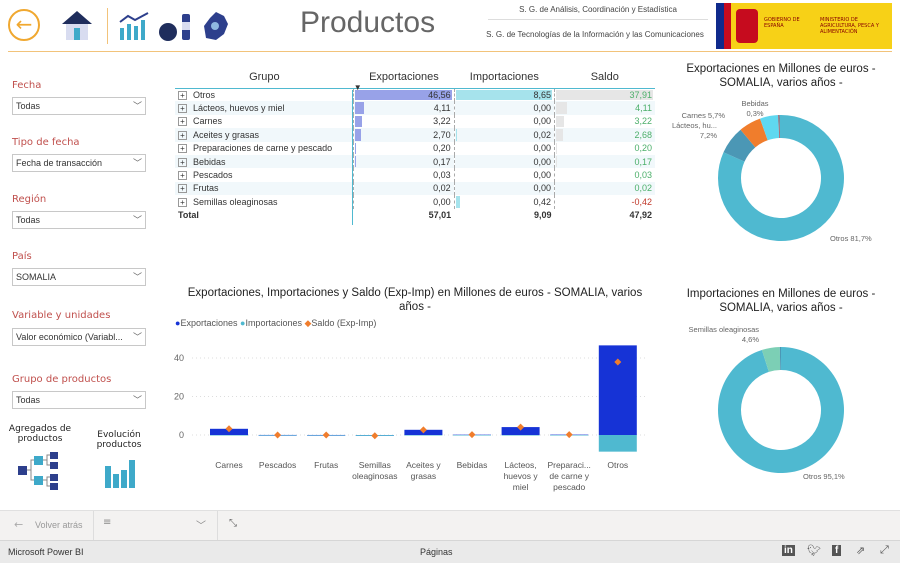 The width and height of the screenshot is (900, 563). Describe the element at coordinates (504, 76) in the screenshot. I see `col-header-importaciones: Importaciones` at that location.